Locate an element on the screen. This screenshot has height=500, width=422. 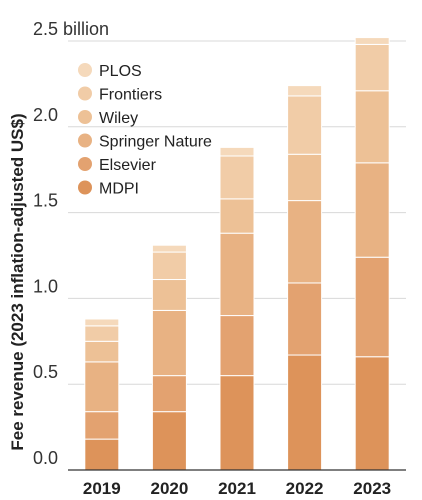
x-tick-label: 2020 is located at coordinates (169, 488).